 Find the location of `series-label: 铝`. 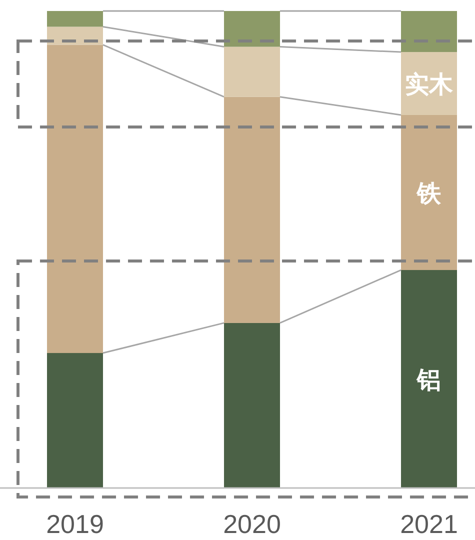

series-label: 铝 is located at coordinates (428, 380).